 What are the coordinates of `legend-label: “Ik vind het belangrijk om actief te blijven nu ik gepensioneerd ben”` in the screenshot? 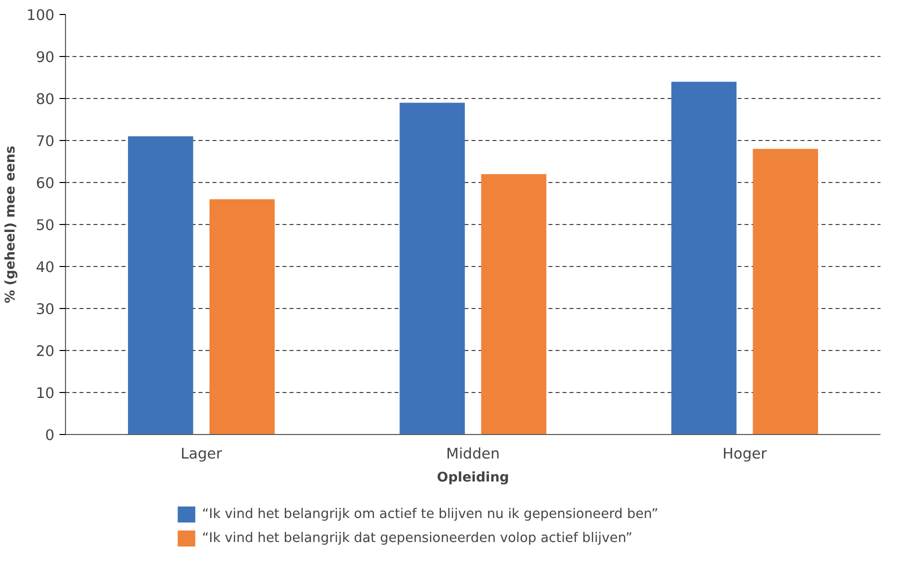 It's located at (430, 515).